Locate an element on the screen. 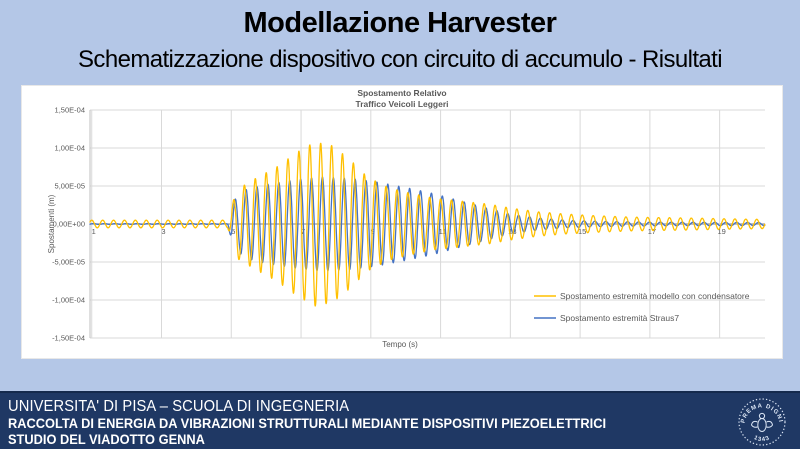 This screenshot has height=449, width=800. y-axis-title: Spostamenti (m) is located at coordinates (51, 223).